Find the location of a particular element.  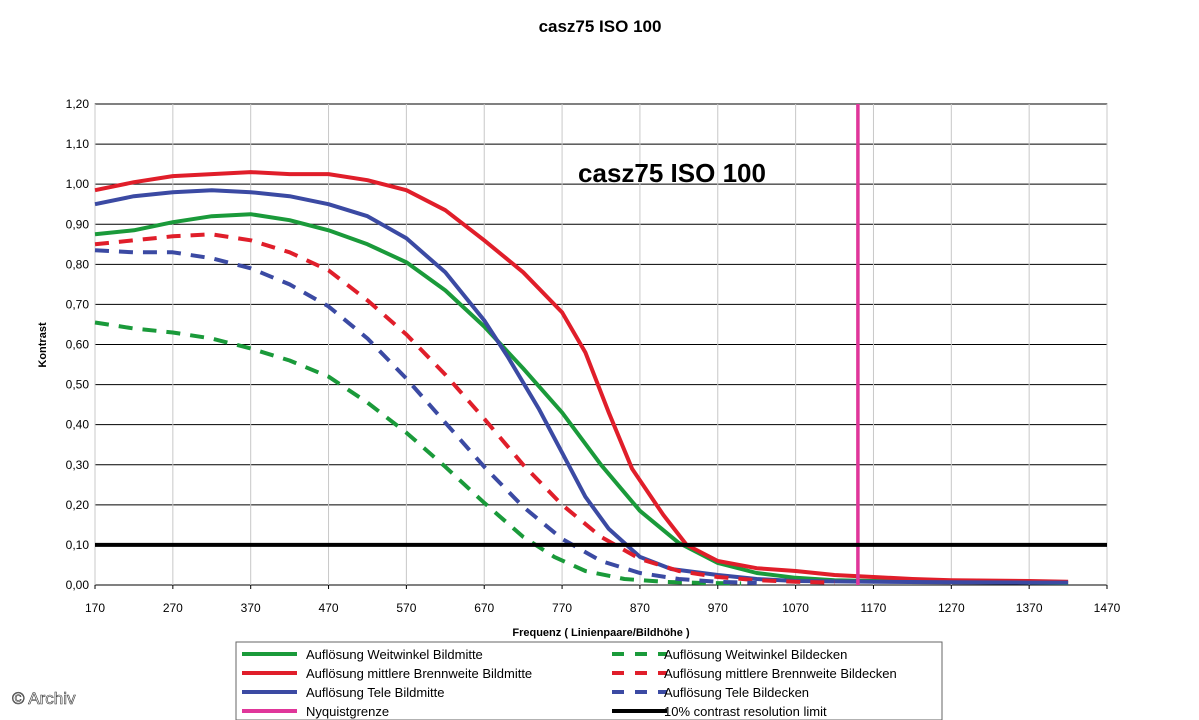

x-tick-label: 370 is located at coordinates (251, 608).